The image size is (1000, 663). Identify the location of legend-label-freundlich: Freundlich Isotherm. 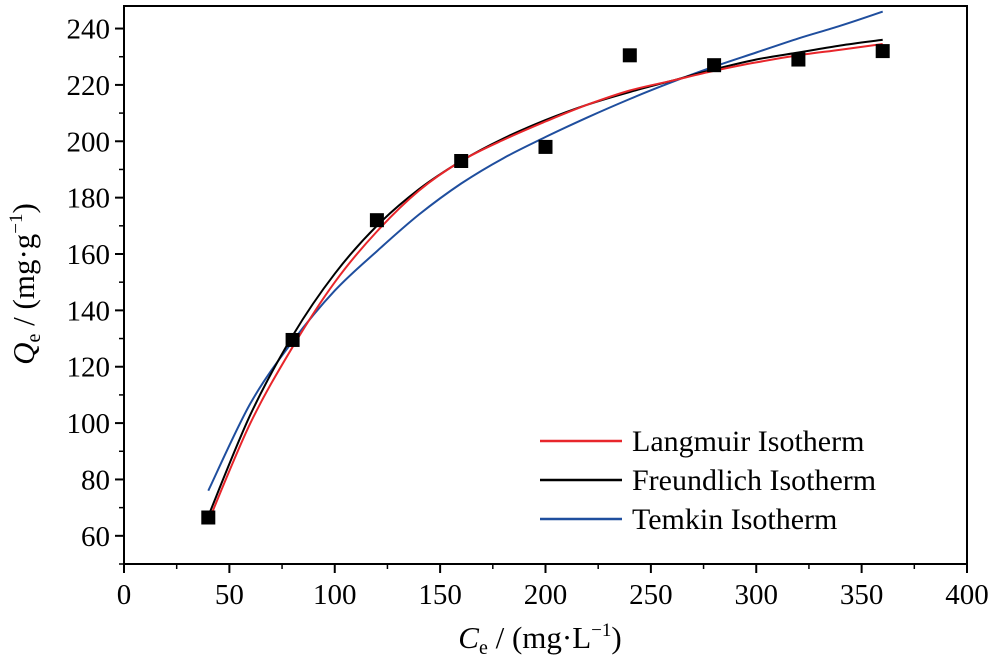
(754, 480).